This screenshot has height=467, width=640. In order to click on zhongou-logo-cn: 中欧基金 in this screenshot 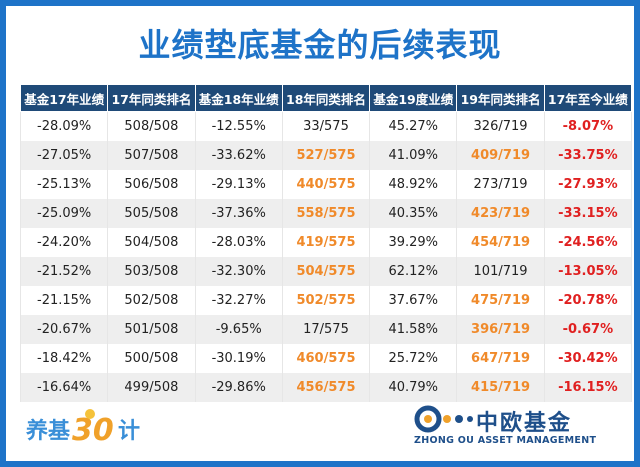, I will do `click(524, 423)`.